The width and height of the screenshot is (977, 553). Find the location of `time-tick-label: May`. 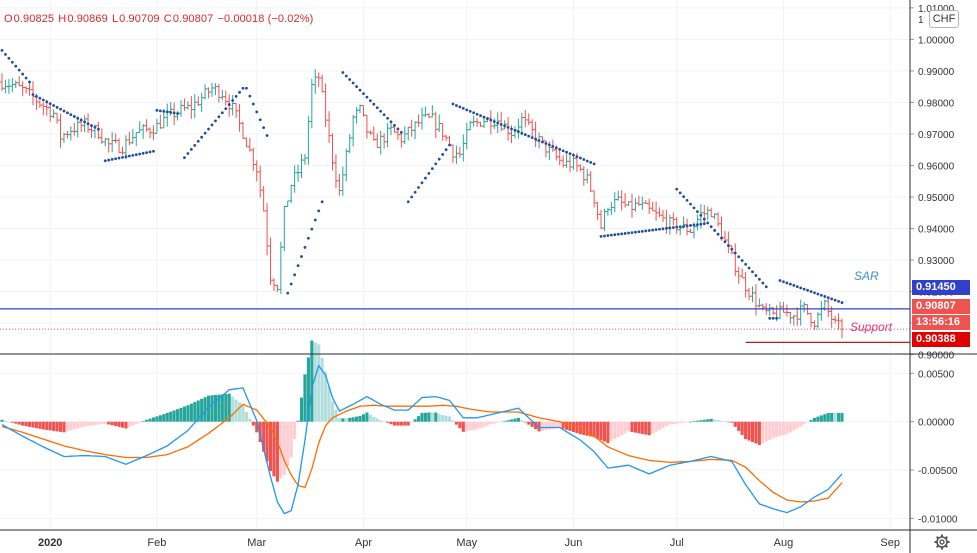

time-tick-label: May is located at coordinates (466, 543).